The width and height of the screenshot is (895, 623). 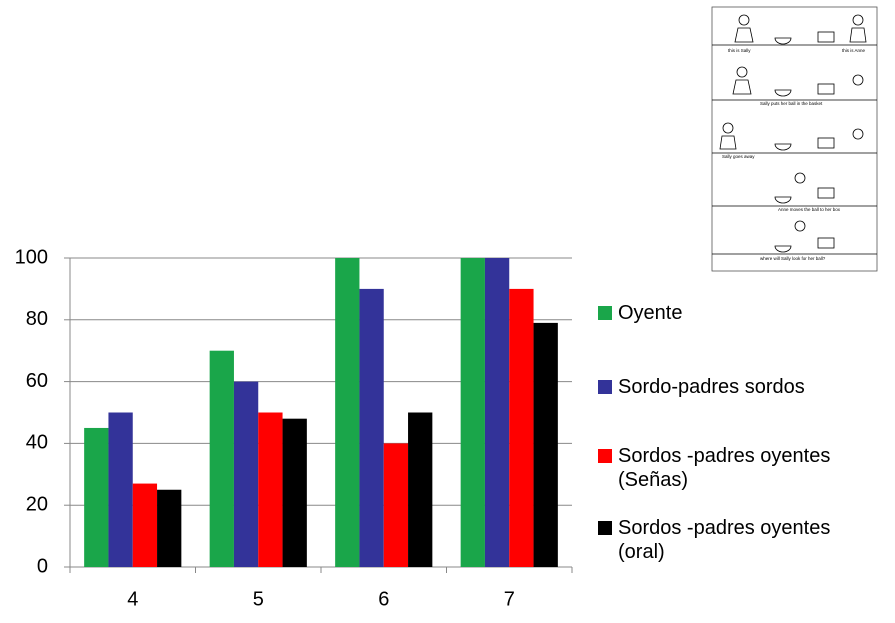 What do you see at coordinates (738, 156) in the screenshot?
I see `inset-caption: Sally goes away` at bounding box center [738, 156].